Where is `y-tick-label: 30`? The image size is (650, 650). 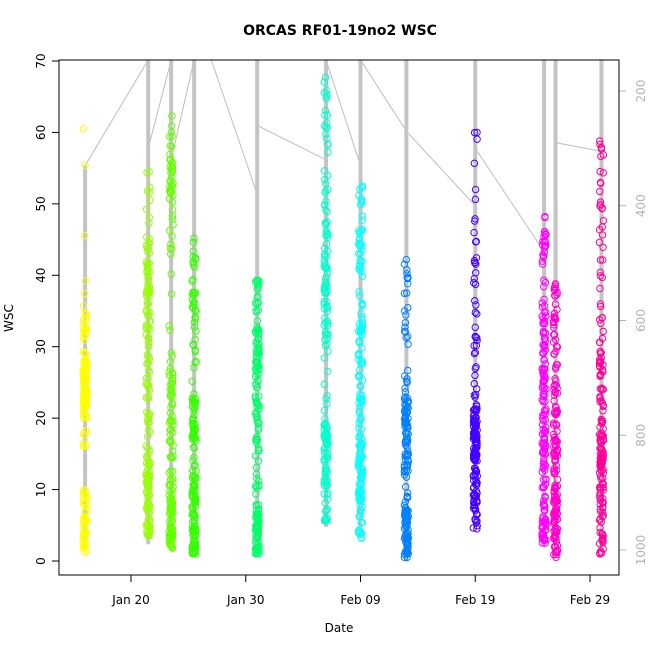 y-tick-label: 30 is located at coordinates (41, 346).